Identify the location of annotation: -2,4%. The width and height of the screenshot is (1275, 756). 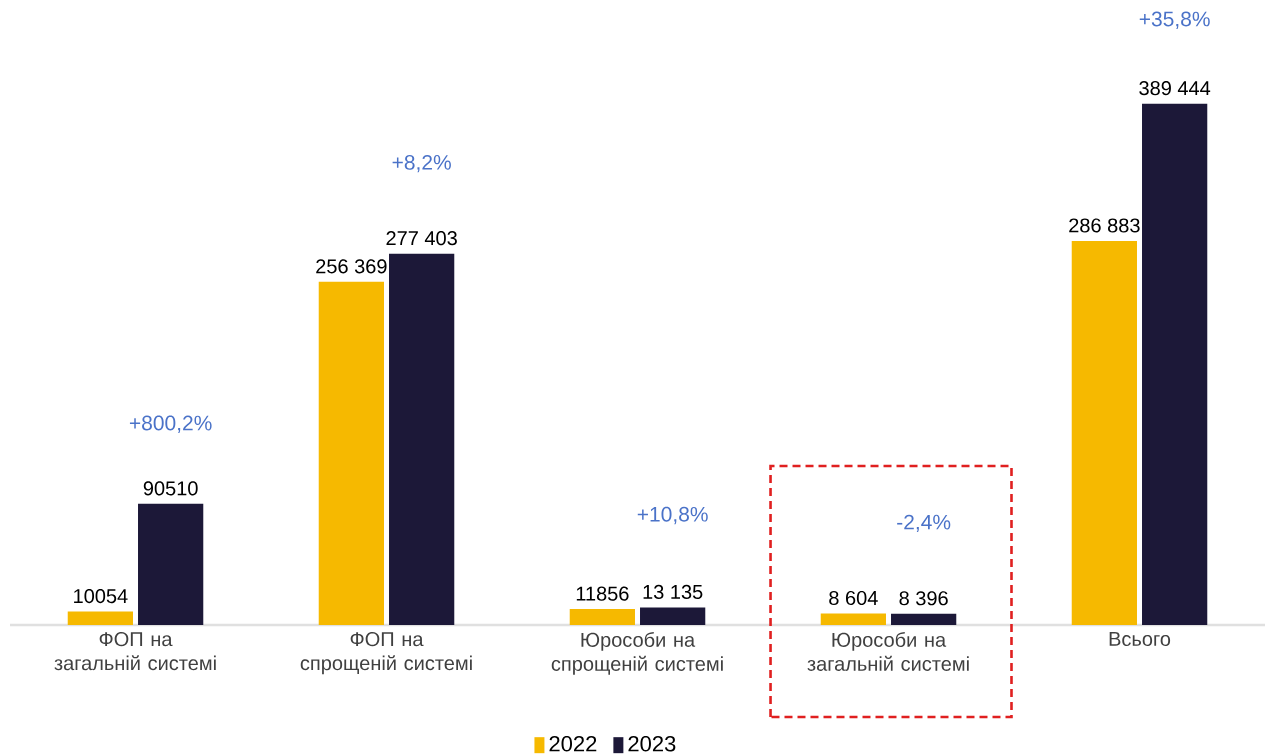
(924, 523).